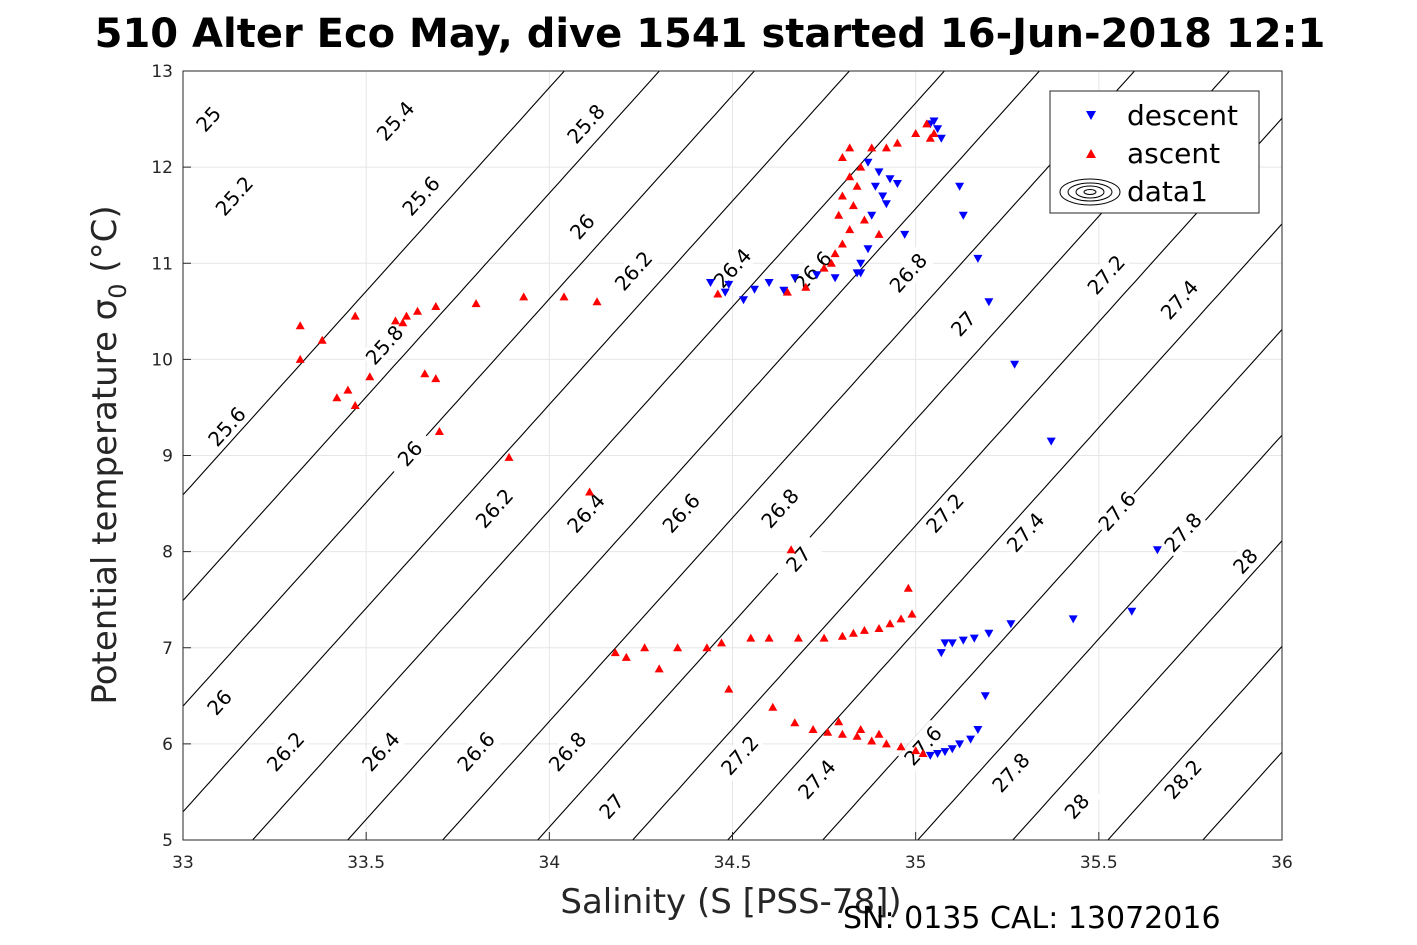 The image size is (1417, 945). I want to click on x-tick-label: 33, so click(183, 863).